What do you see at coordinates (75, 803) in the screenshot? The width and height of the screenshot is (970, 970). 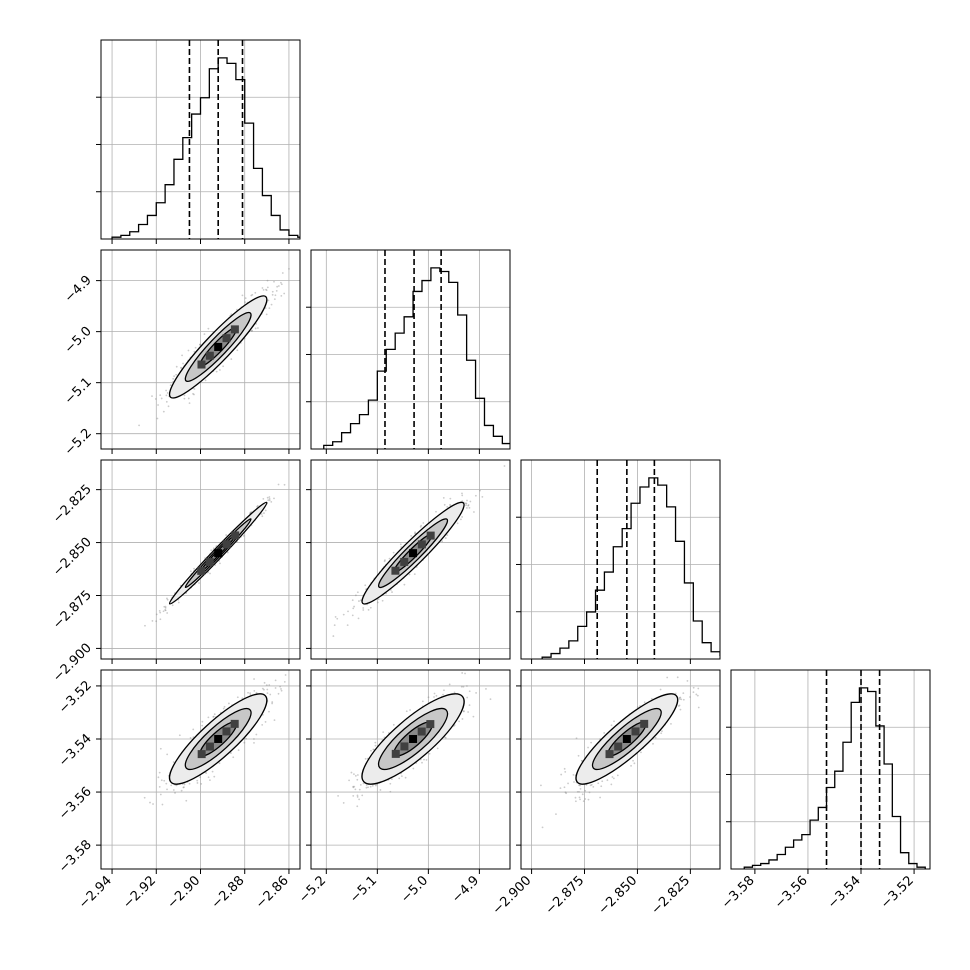 I see `y-tick-label: −3.56` at bounding box center [75, 803].